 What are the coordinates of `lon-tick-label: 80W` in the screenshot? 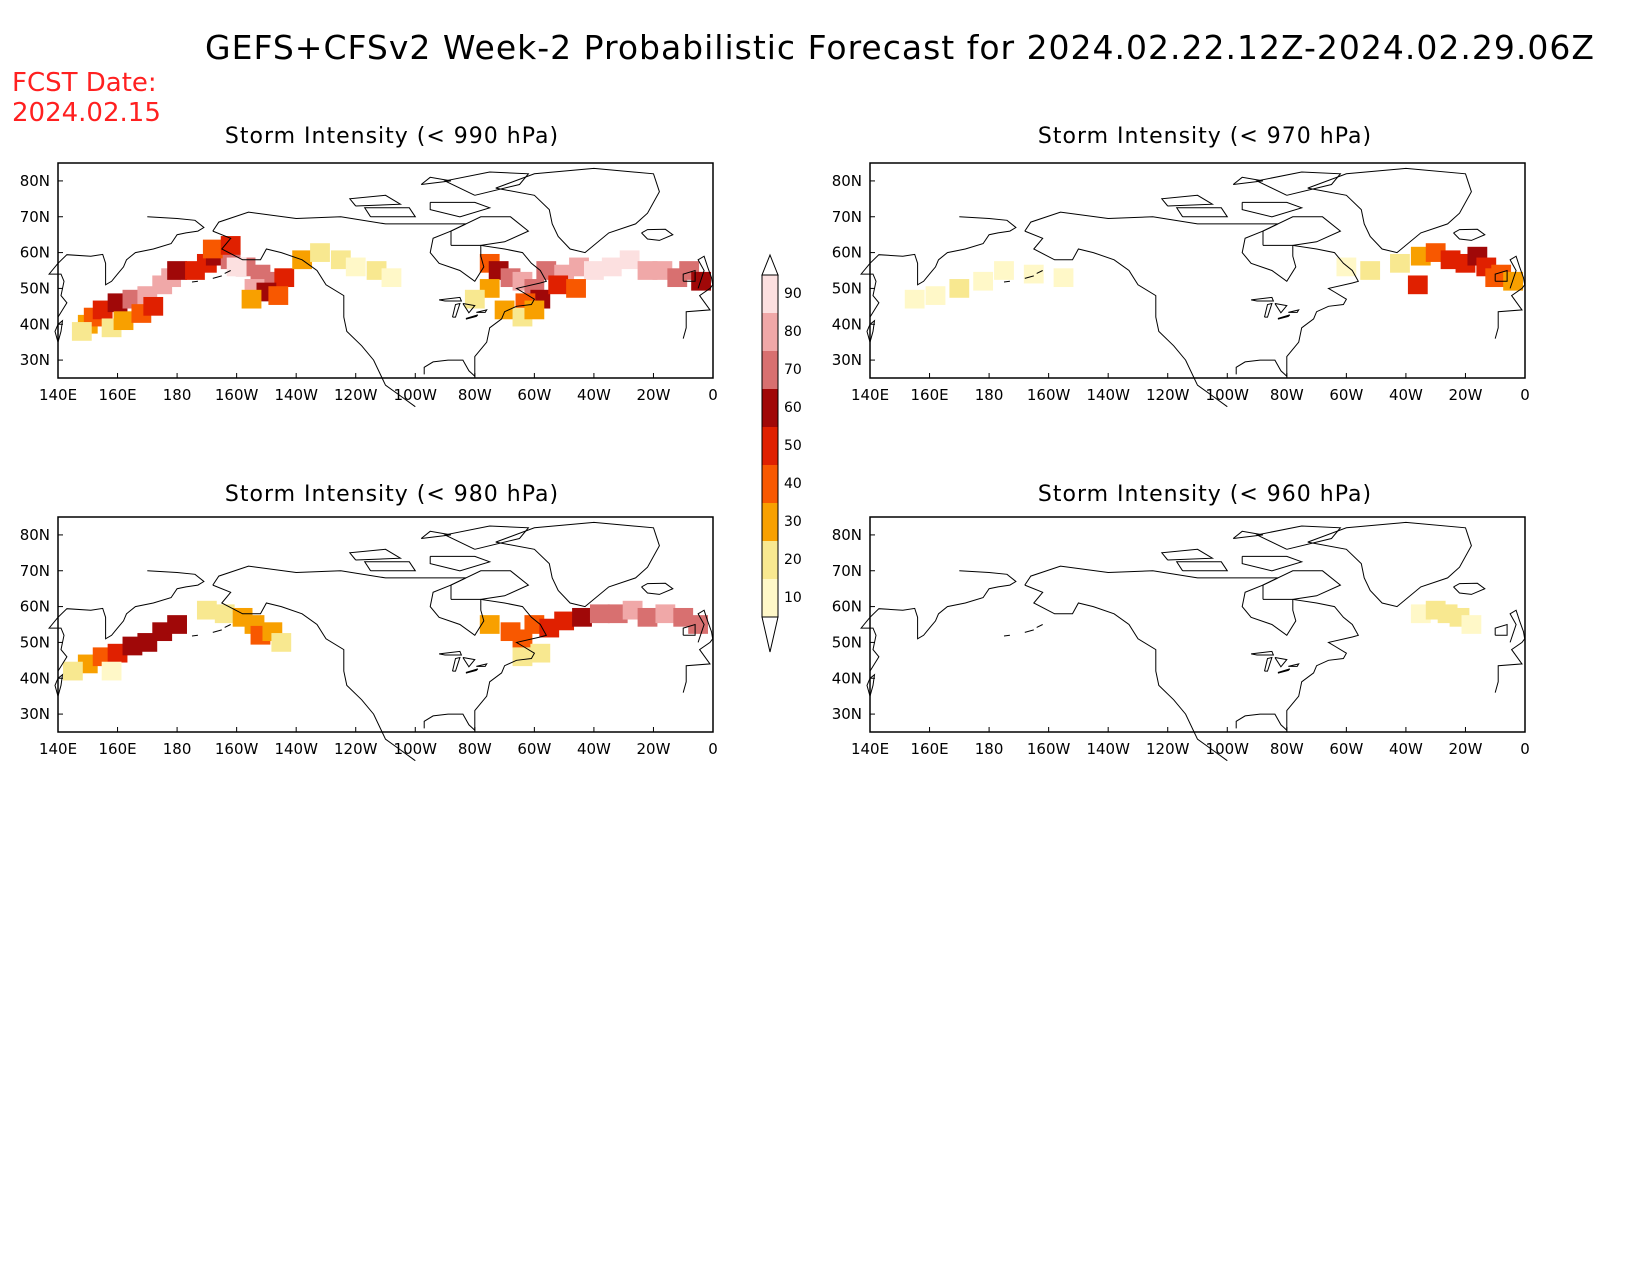 It's located at (1287, 395).